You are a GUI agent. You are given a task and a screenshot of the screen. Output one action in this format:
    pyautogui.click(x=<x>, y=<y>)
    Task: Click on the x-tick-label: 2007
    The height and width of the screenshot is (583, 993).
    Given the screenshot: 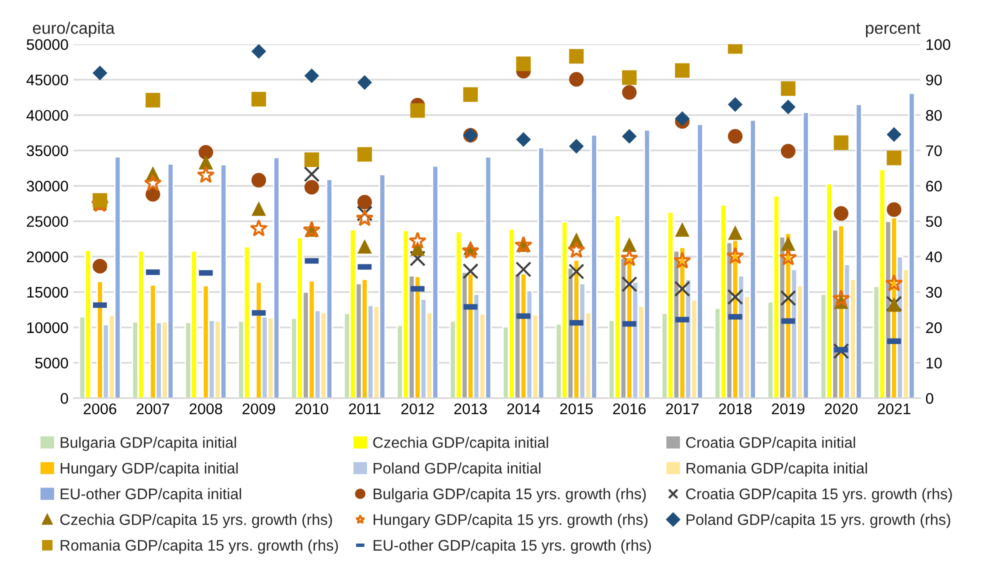 What is the action you would take?
    pyautogui.click(x=153, y=408)
    